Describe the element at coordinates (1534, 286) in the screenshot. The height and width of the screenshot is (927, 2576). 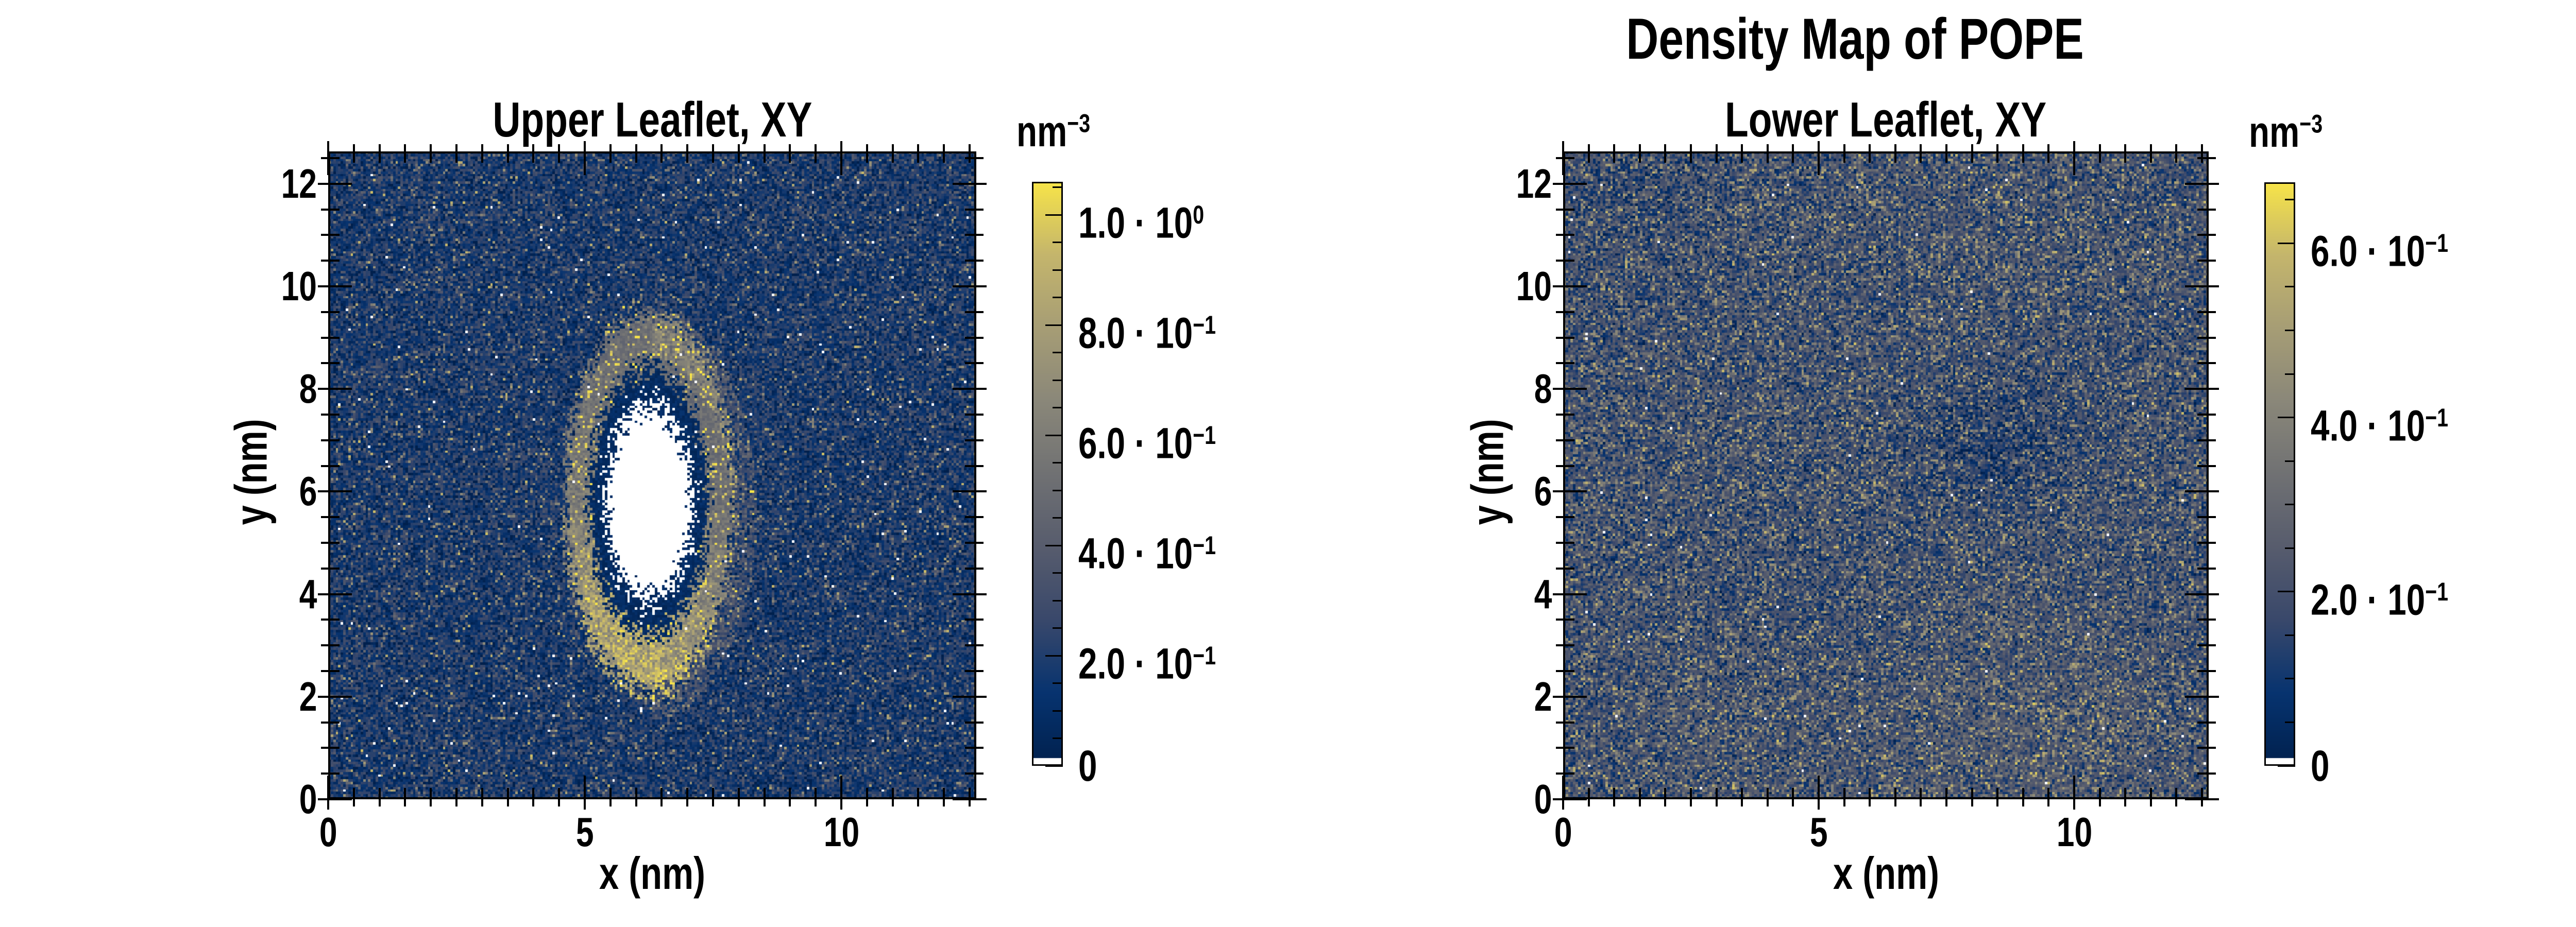
I see `y-tick-label-text: 10` at that location.